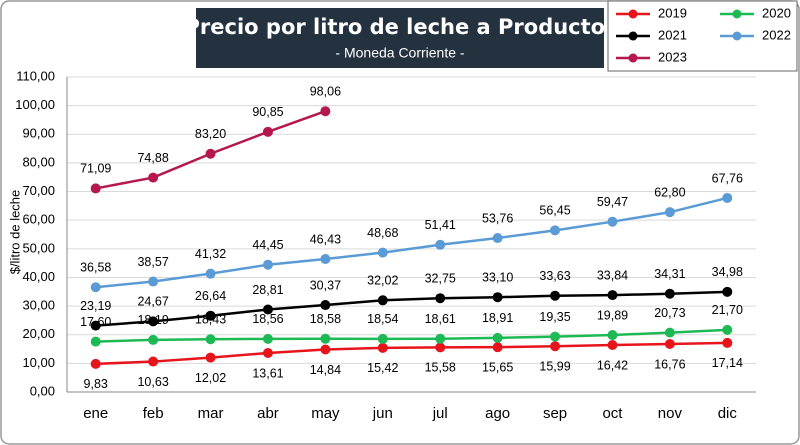 The image size is (800, 445). I want to click on legend-label: 2021, so click(672, 34).